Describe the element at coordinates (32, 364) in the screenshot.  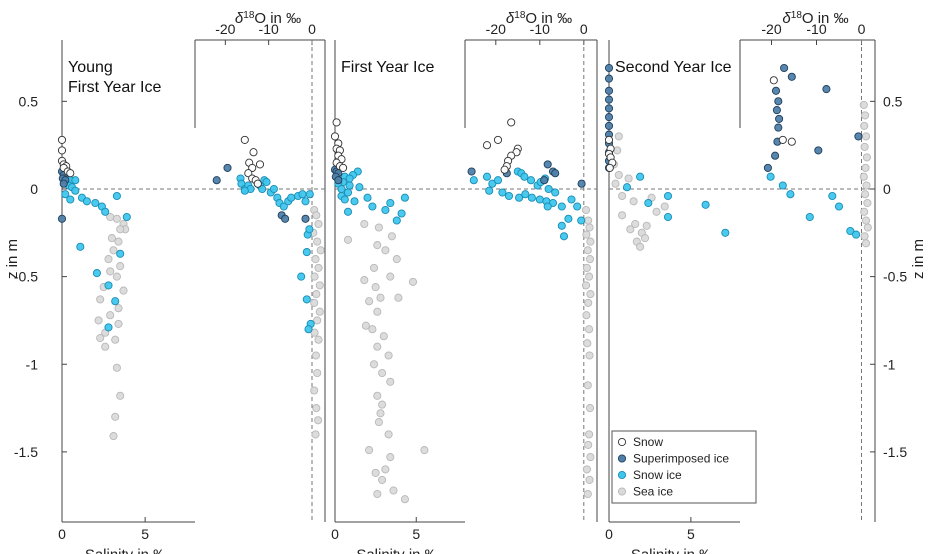
I see `y-tick-label-left: -1` at that location.